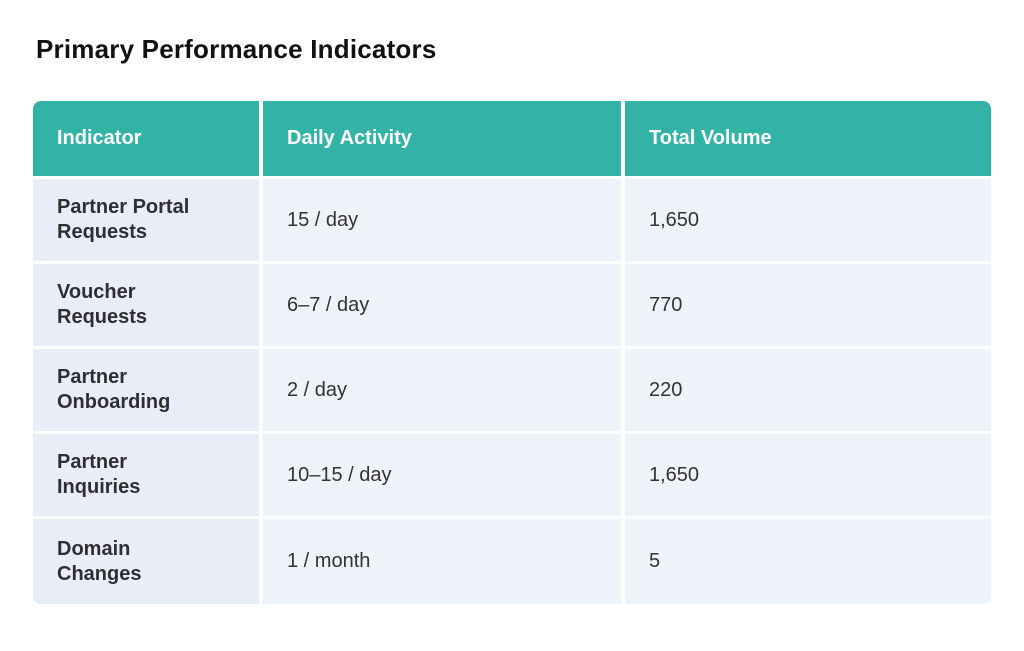  What do you see at coordinates (146, 476) in the screenshot?
I see `indicator-cell: Partner Inquiries` at bounding box center [146, 476].